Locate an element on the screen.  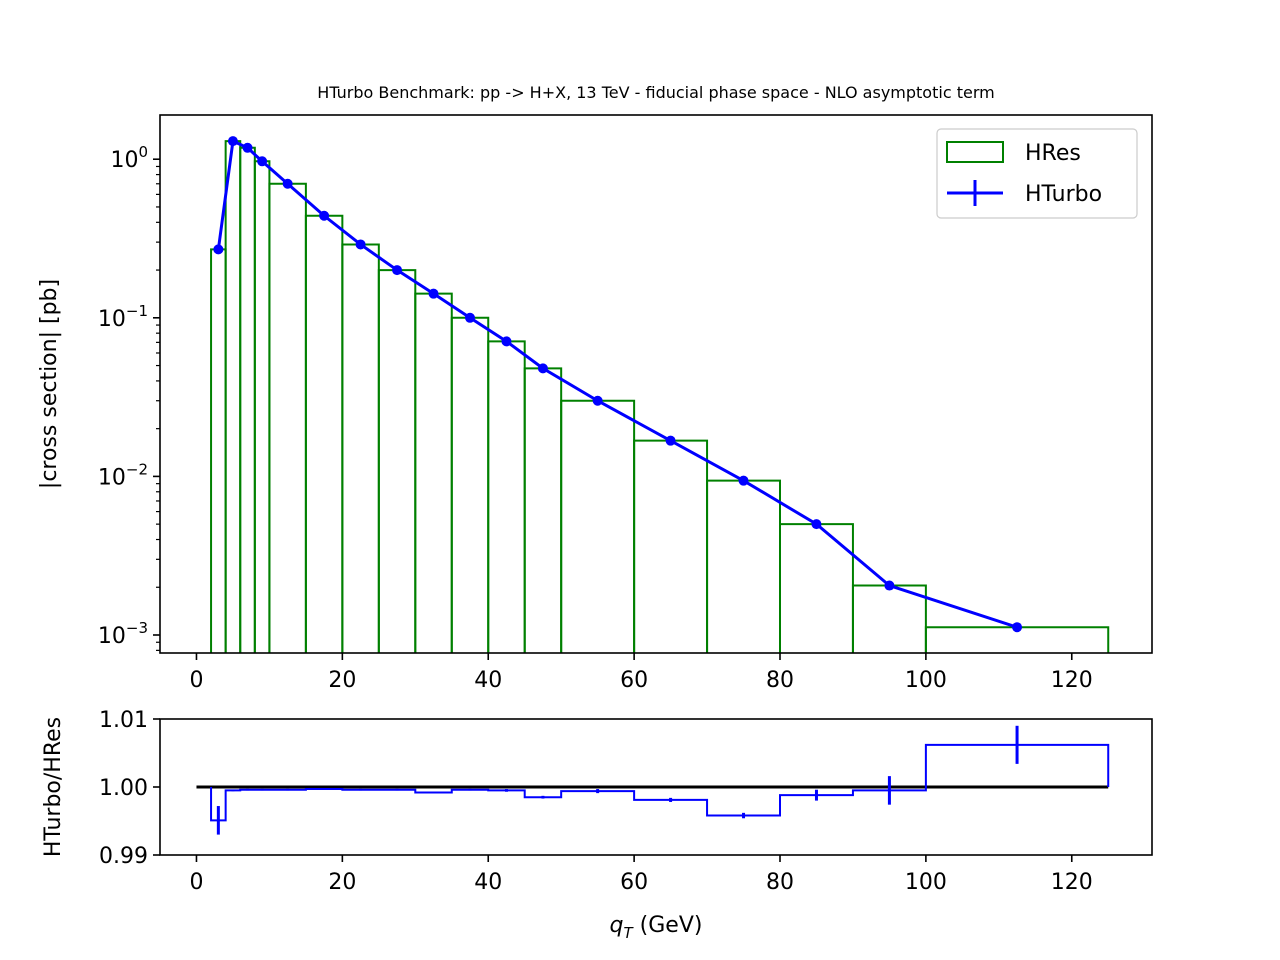
ratio-y-tick-label: 0.99 is located at coordinates (123, 856).